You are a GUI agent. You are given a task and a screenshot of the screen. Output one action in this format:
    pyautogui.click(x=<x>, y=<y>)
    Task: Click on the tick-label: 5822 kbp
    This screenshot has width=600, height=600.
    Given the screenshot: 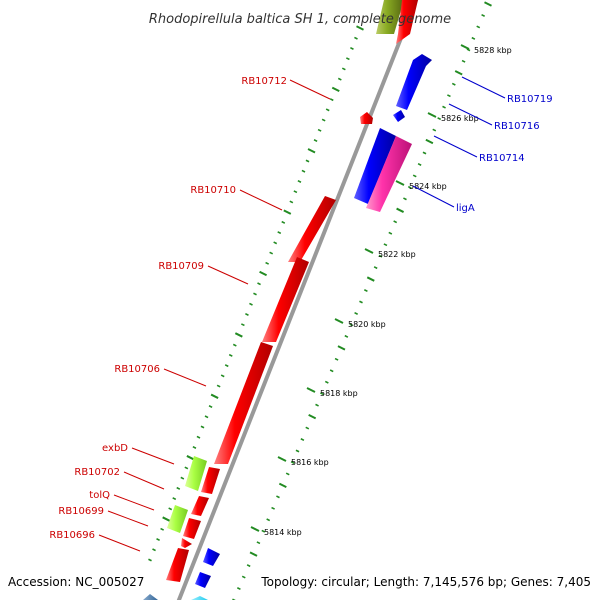 What is the action you would take?
    pyautogui.click(x=397, y=254)
    